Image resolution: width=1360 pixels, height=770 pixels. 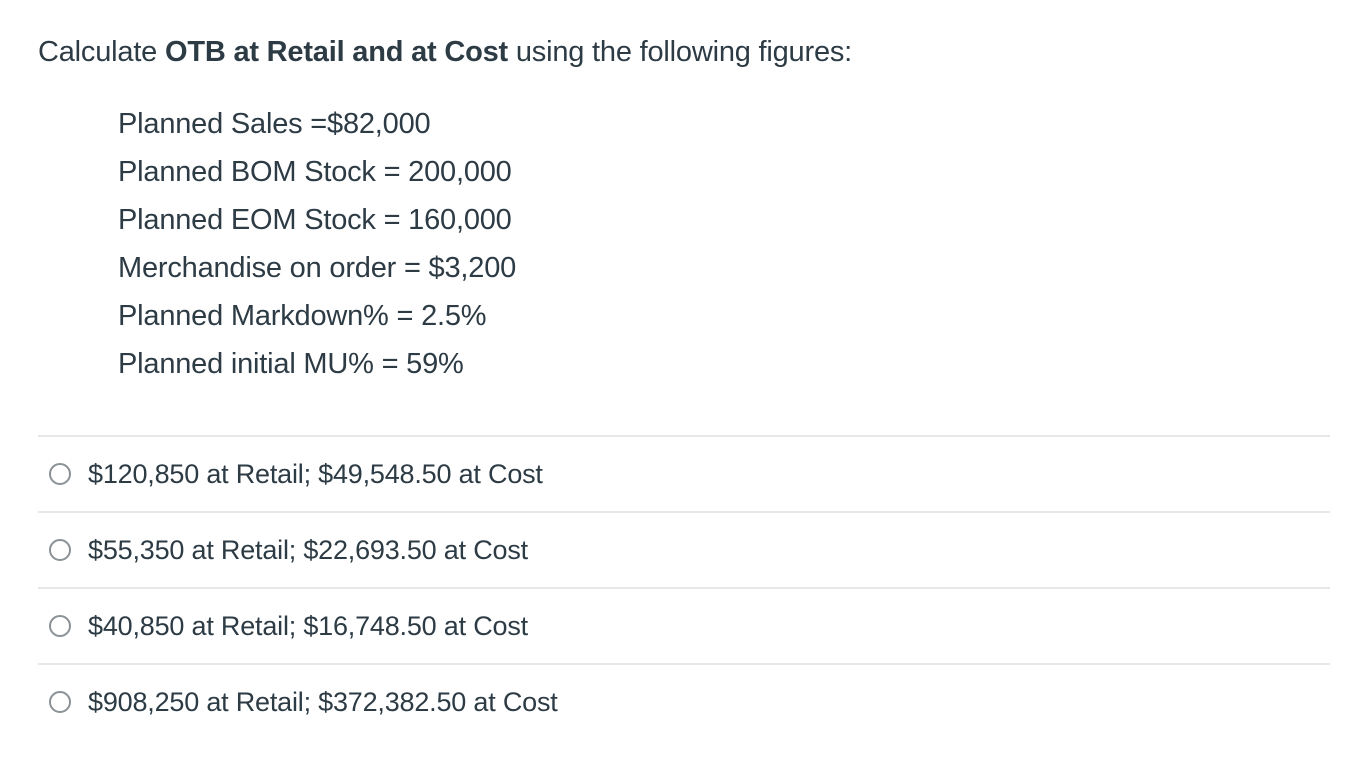 I want to click on figure-item: Planned BOM Stock = 200,000, so click(x=315, y=172).